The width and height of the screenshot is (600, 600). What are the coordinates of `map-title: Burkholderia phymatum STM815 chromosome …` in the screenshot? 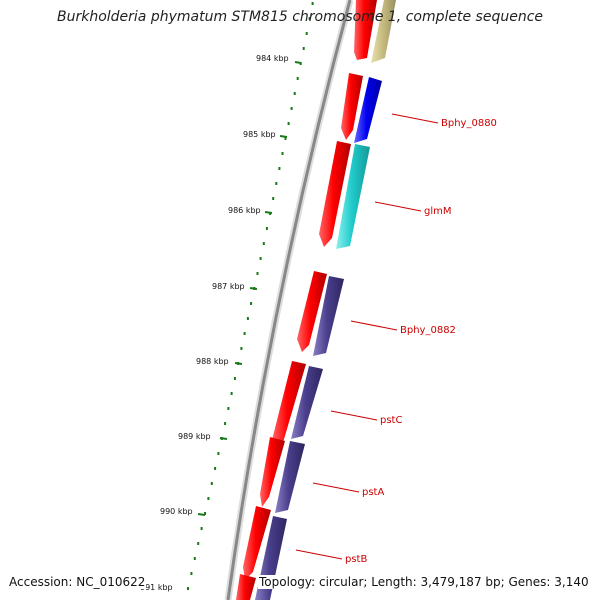 It's located at (299, 17).